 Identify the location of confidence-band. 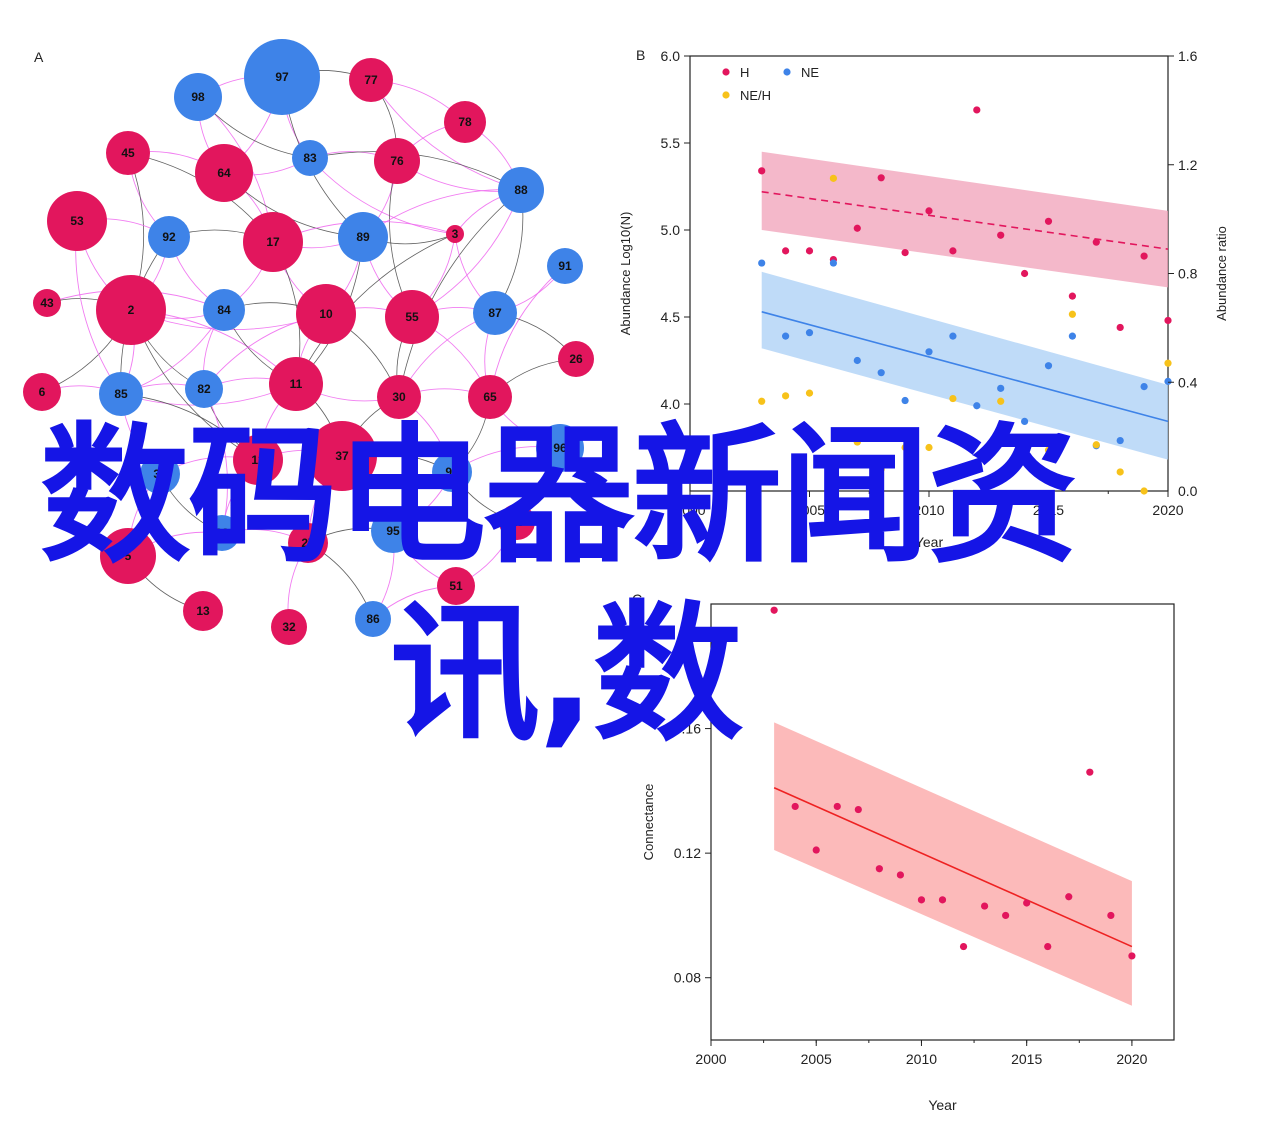
(964, 219).